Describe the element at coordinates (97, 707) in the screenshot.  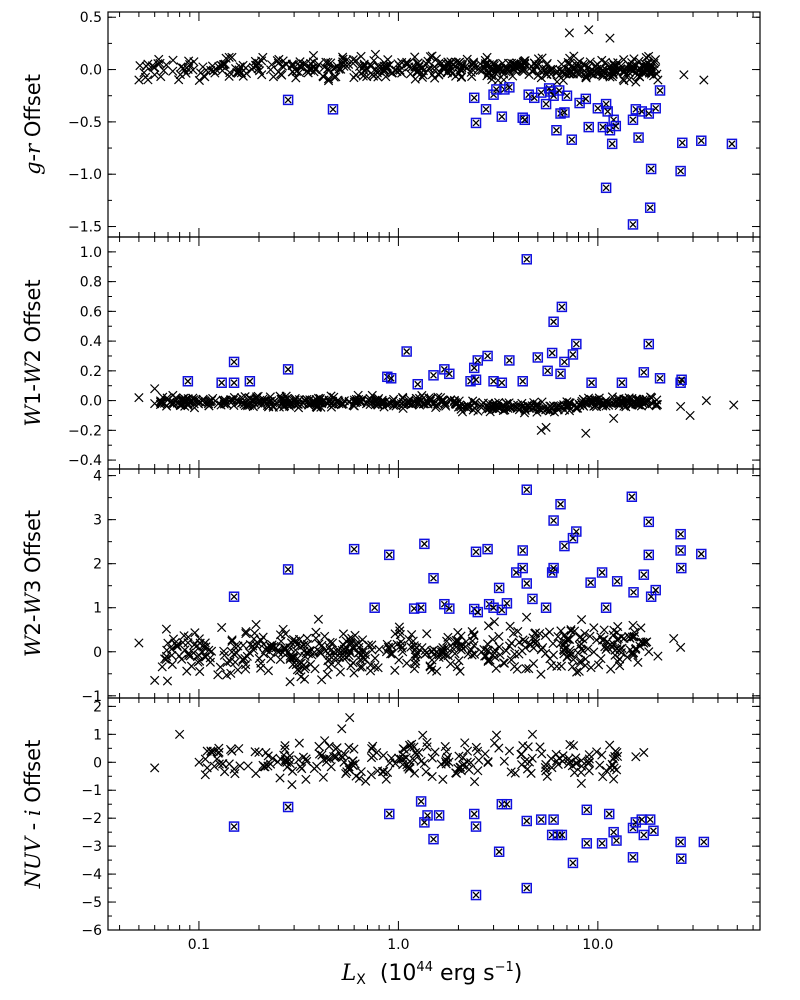
I see `y-tick-label: 2` at that location.